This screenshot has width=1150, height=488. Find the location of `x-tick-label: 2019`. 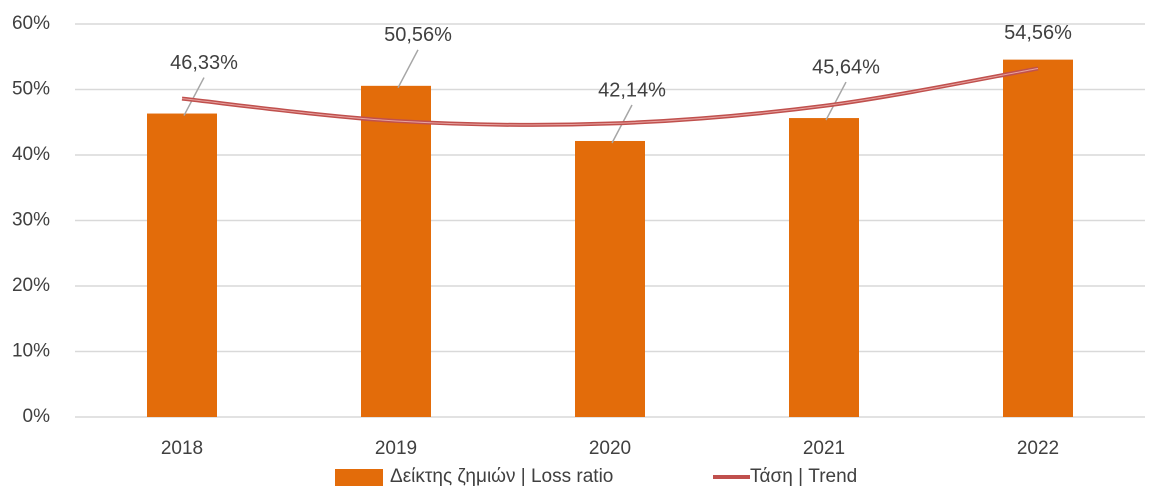

x-tick-label: 2019 is located at coordinates (396, 448).